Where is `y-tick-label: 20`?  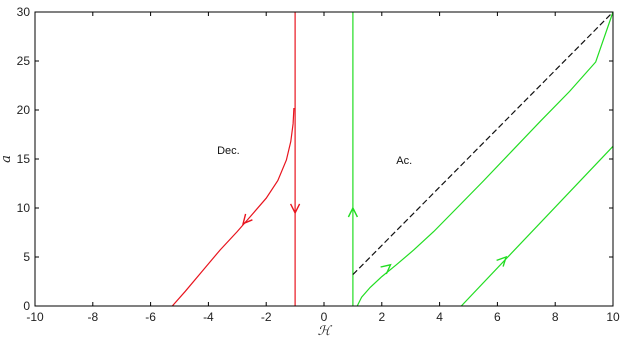
y-tick-label: 20 is located at coordinates (24, 110).